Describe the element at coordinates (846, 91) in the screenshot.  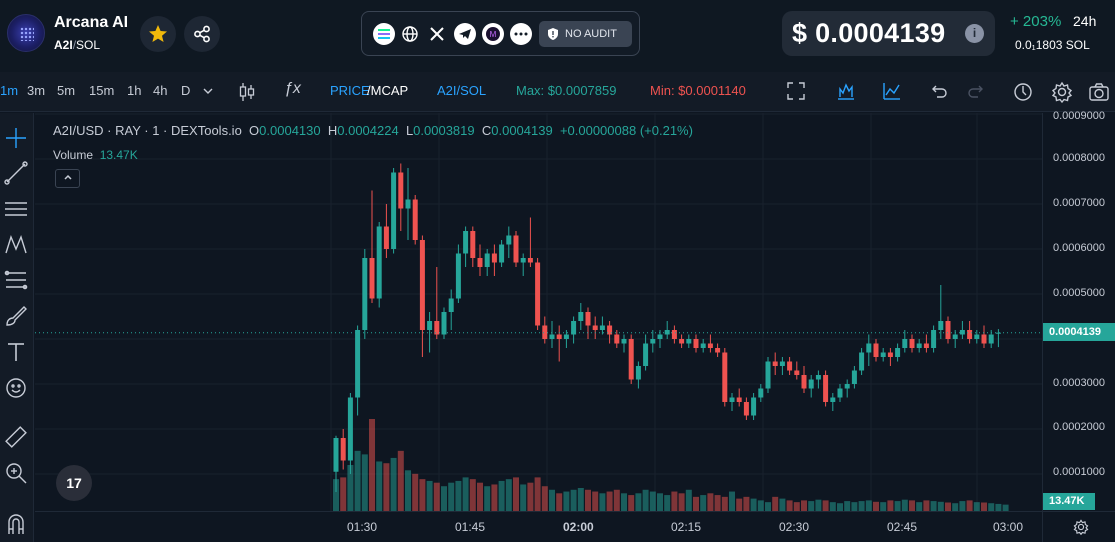
I see `trades-chart-icon` at that location.